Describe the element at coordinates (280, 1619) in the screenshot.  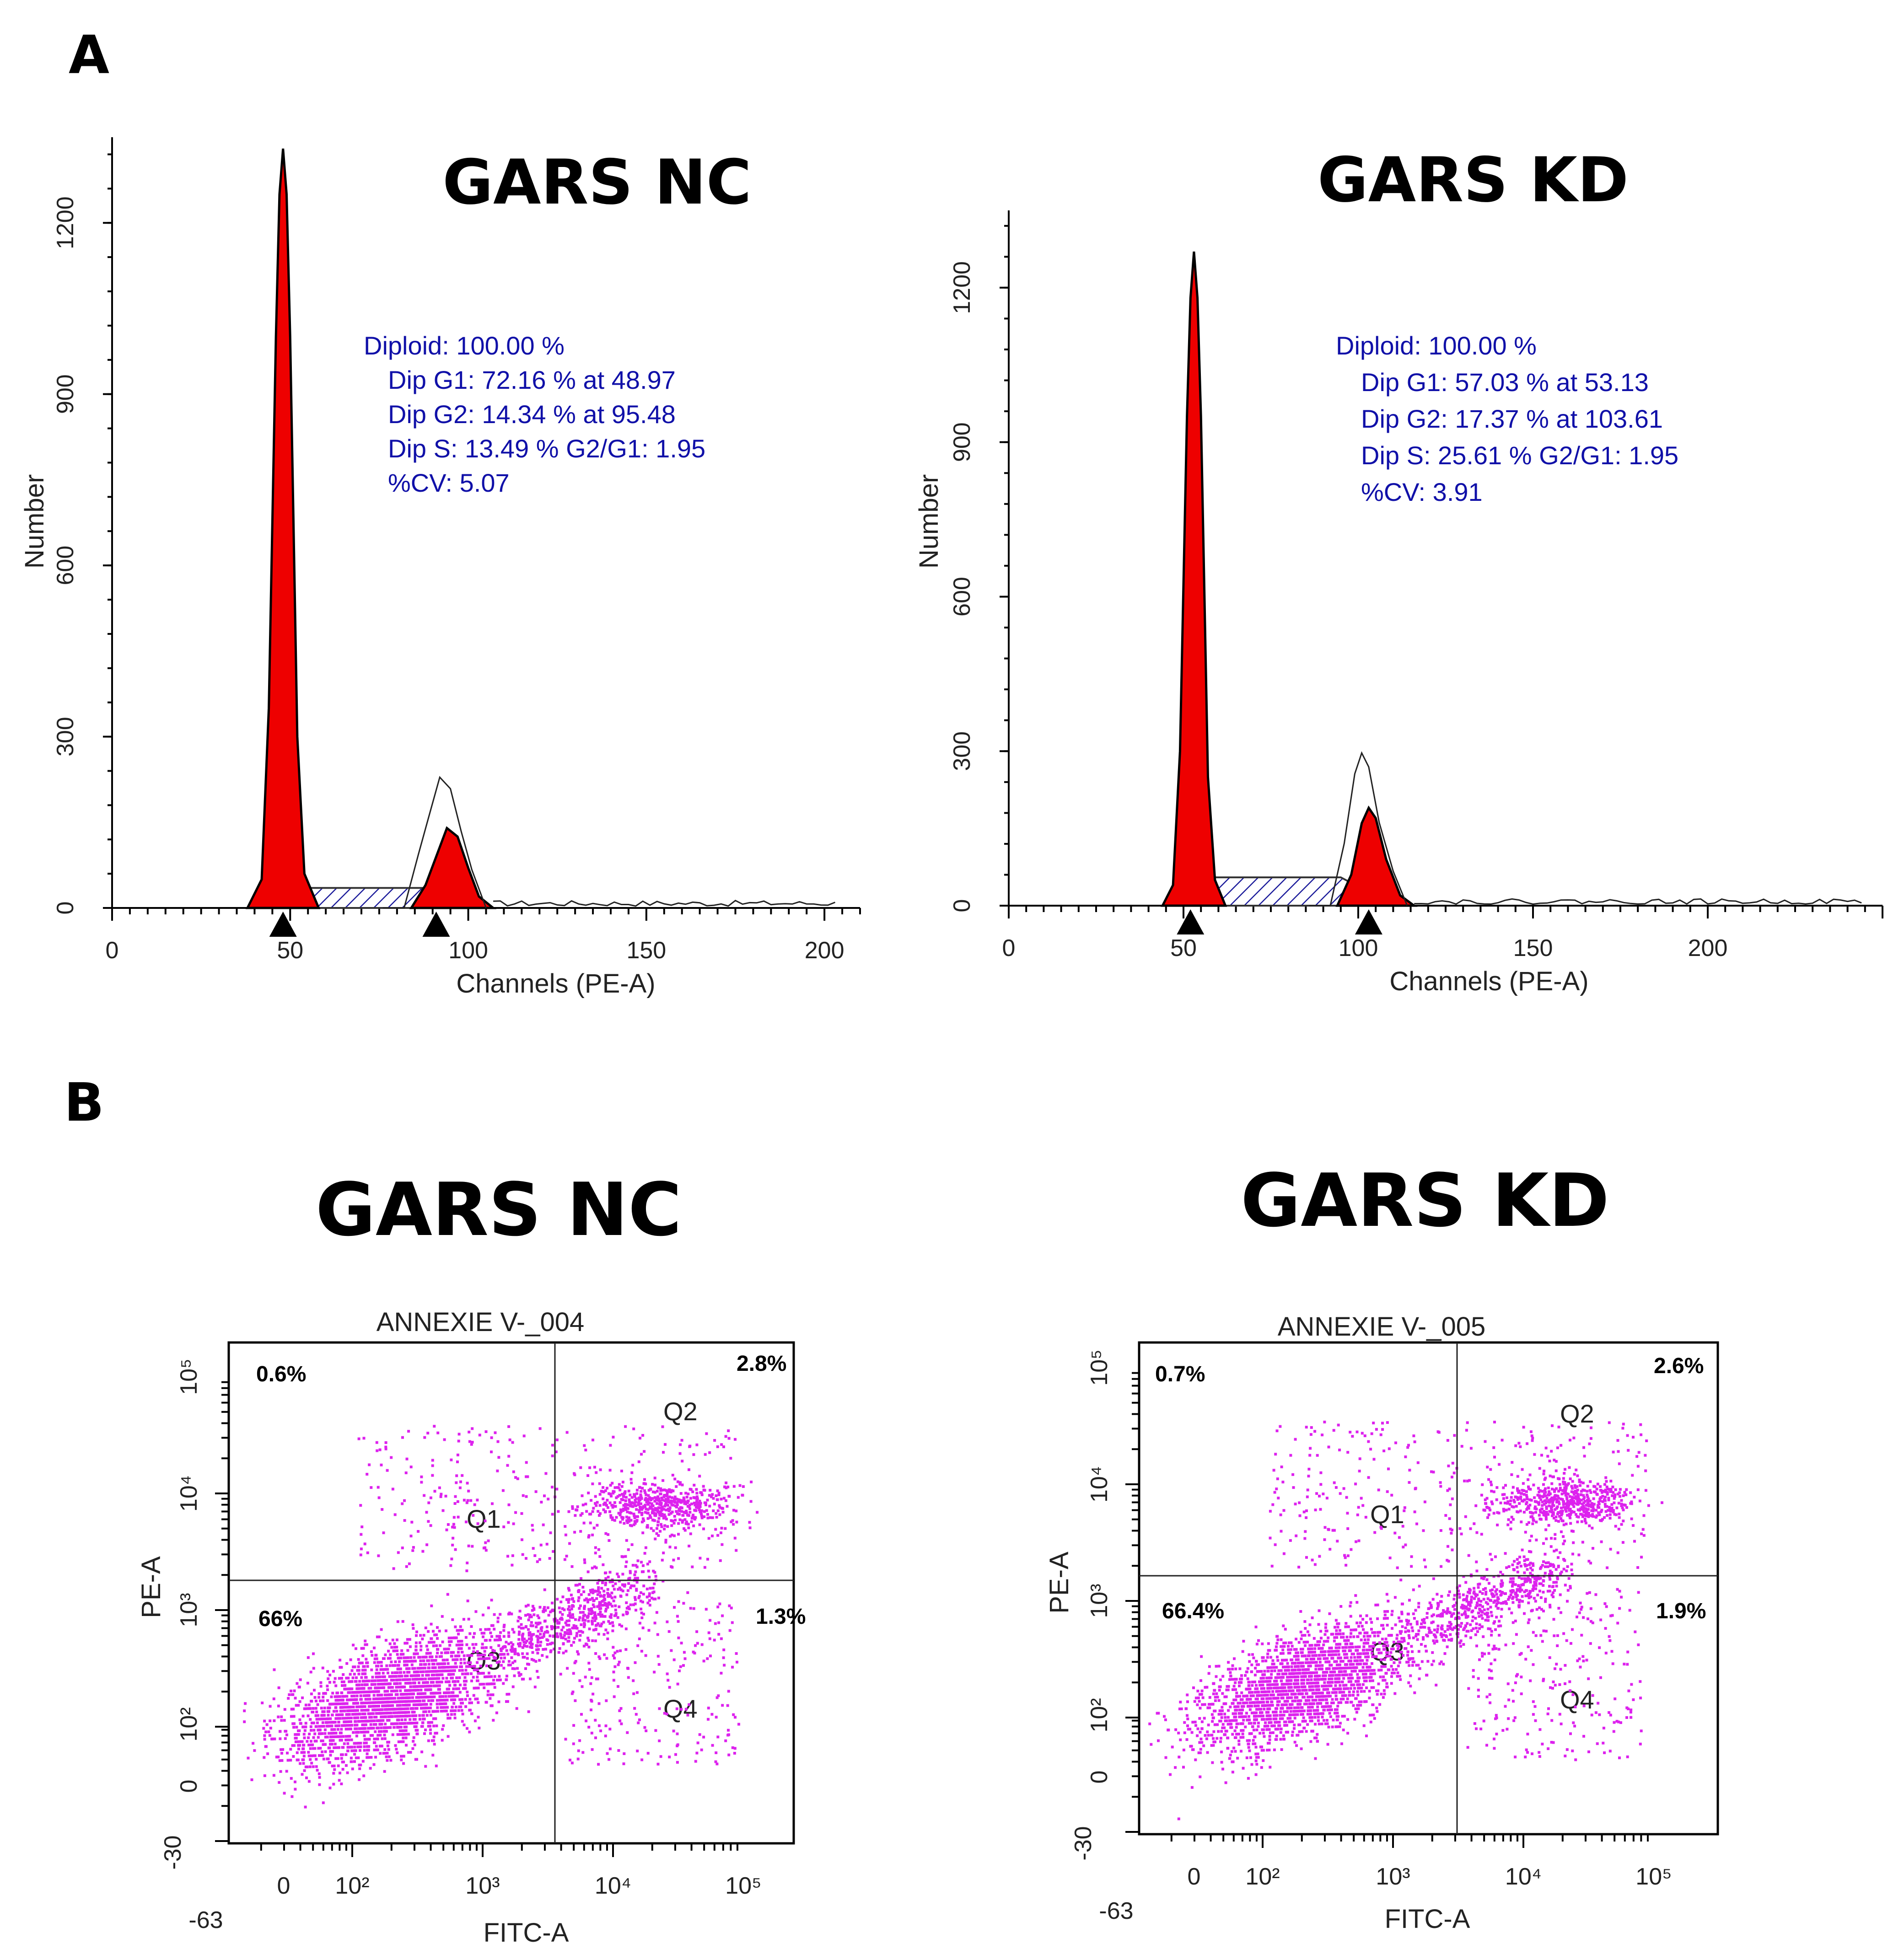
I see `quadrant-q3-percent: 66%` at that location.